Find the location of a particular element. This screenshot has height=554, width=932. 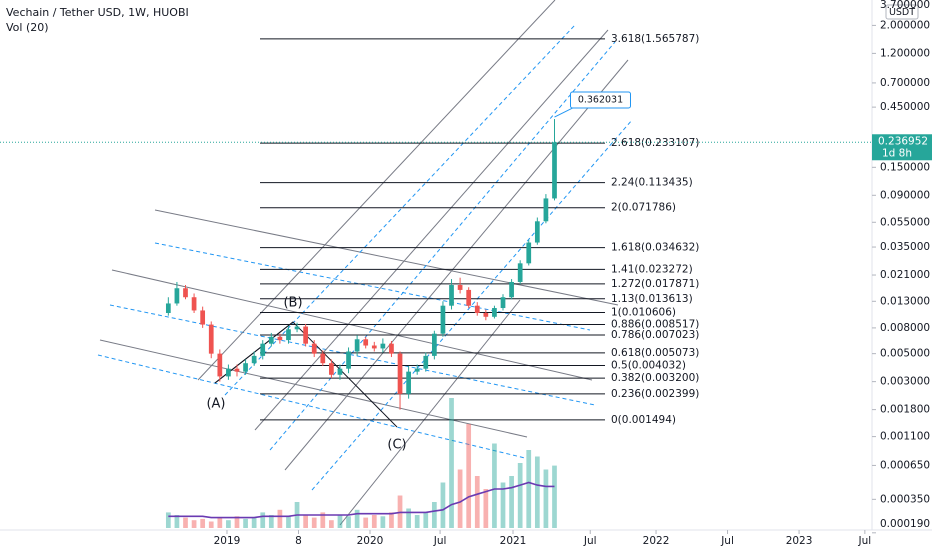

fib-label: 0.786(0.007023) is located at coordinates (655, 335).